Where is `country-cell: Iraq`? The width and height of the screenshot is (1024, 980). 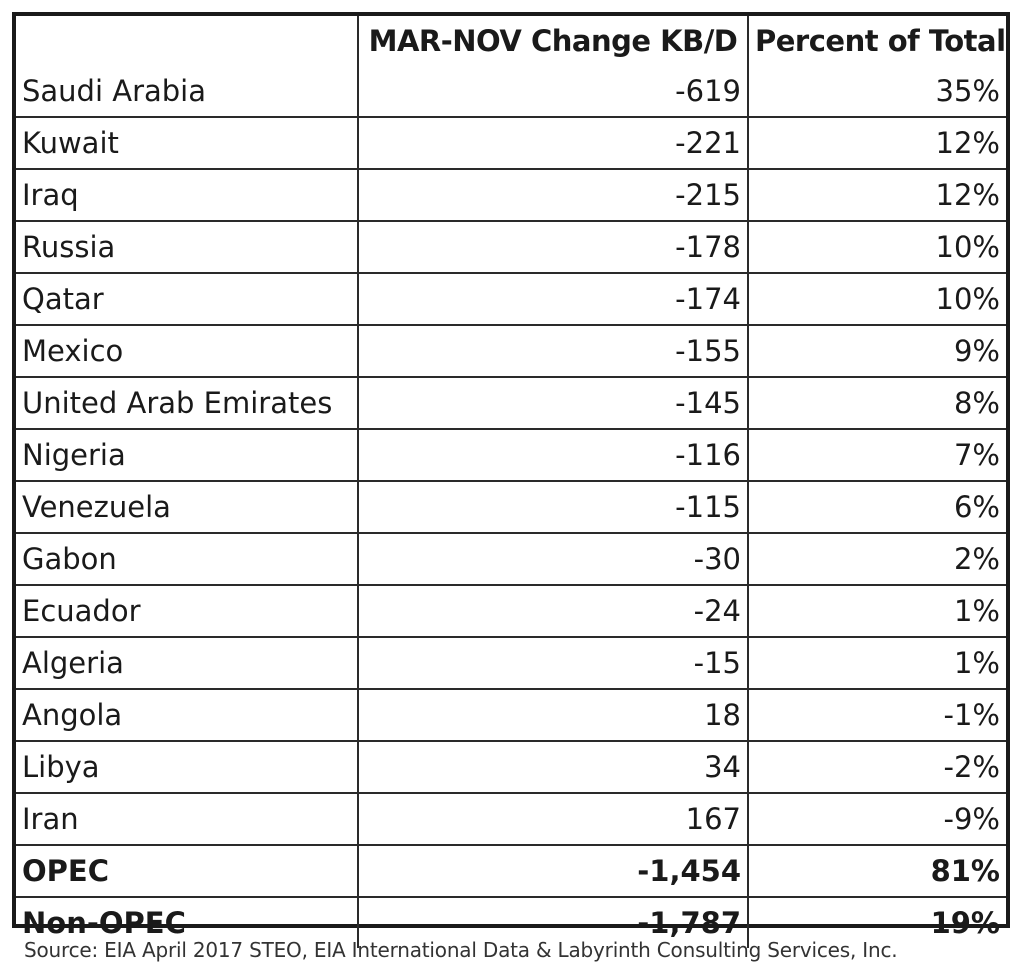 country-cell: Iraq is located at coordinates (187, 195).